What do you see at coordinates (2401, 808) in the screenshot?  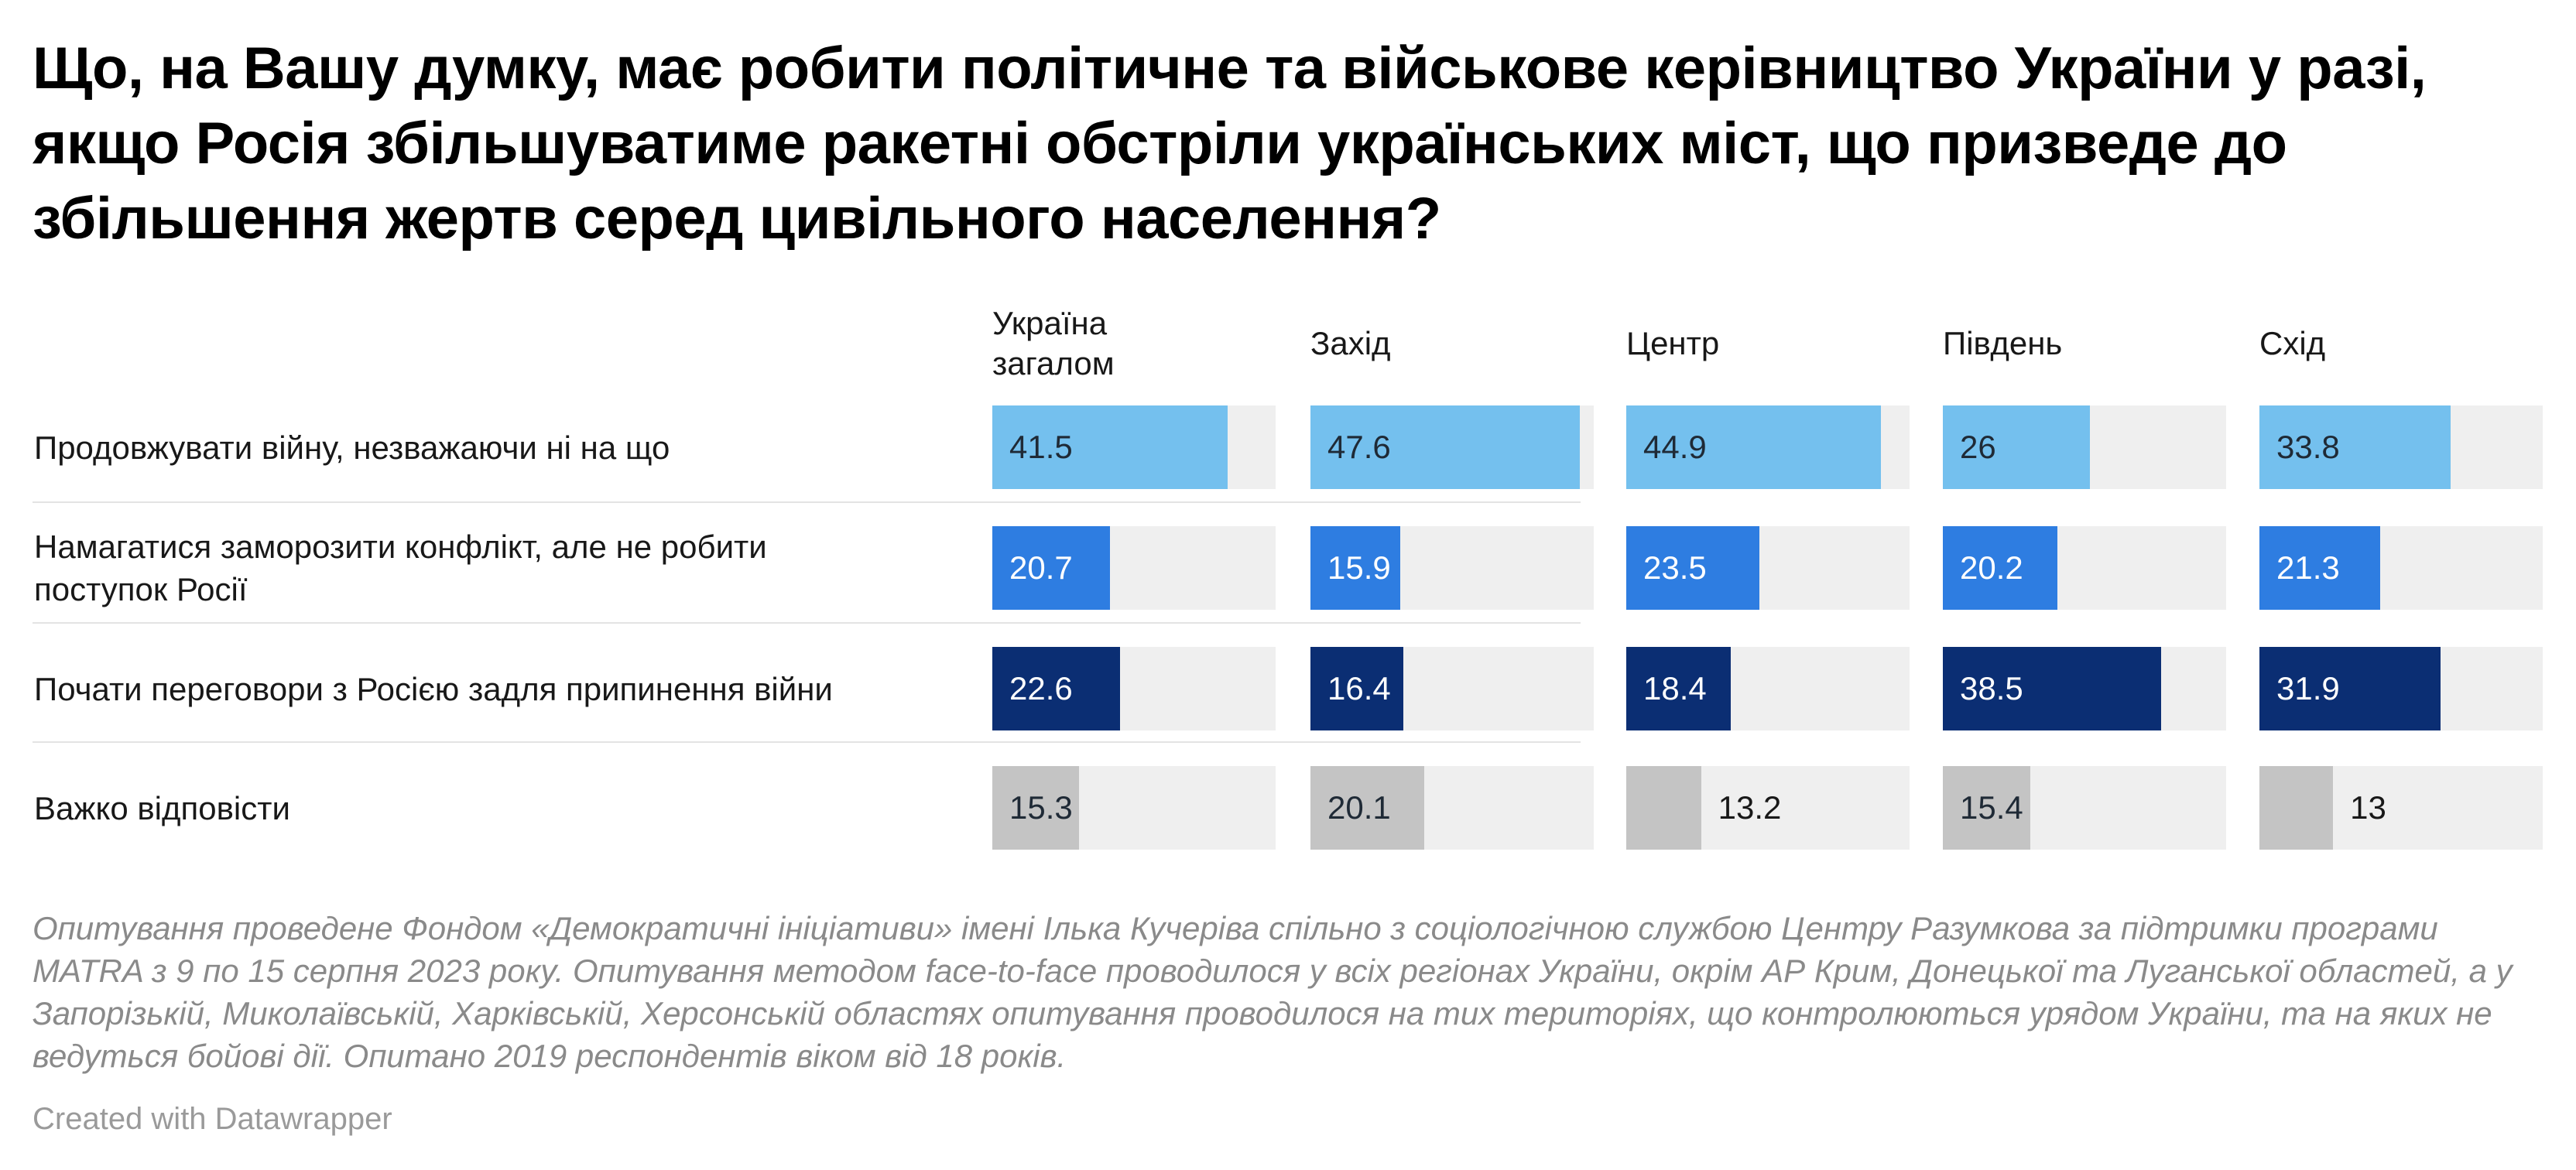 I see `bar-track: 13` at bounding box center [2401, 808].